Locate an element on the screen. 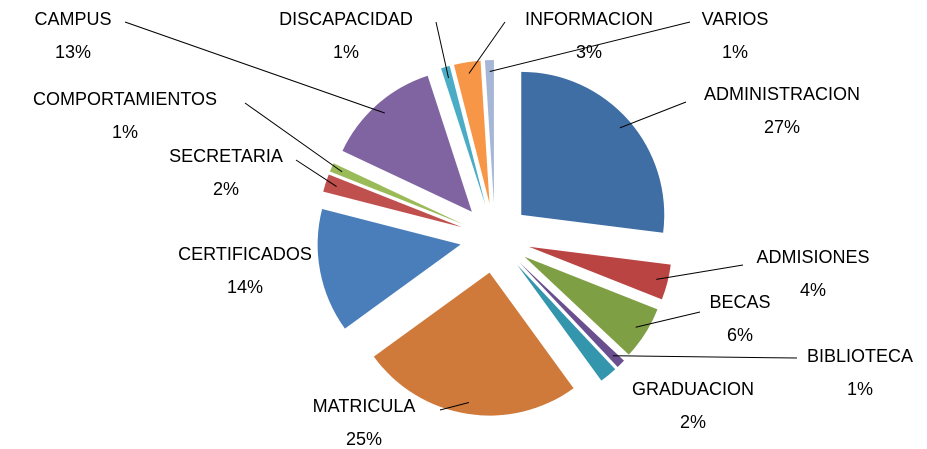  category-label: CERTIFICADOS is located at coordinates (245, 254).